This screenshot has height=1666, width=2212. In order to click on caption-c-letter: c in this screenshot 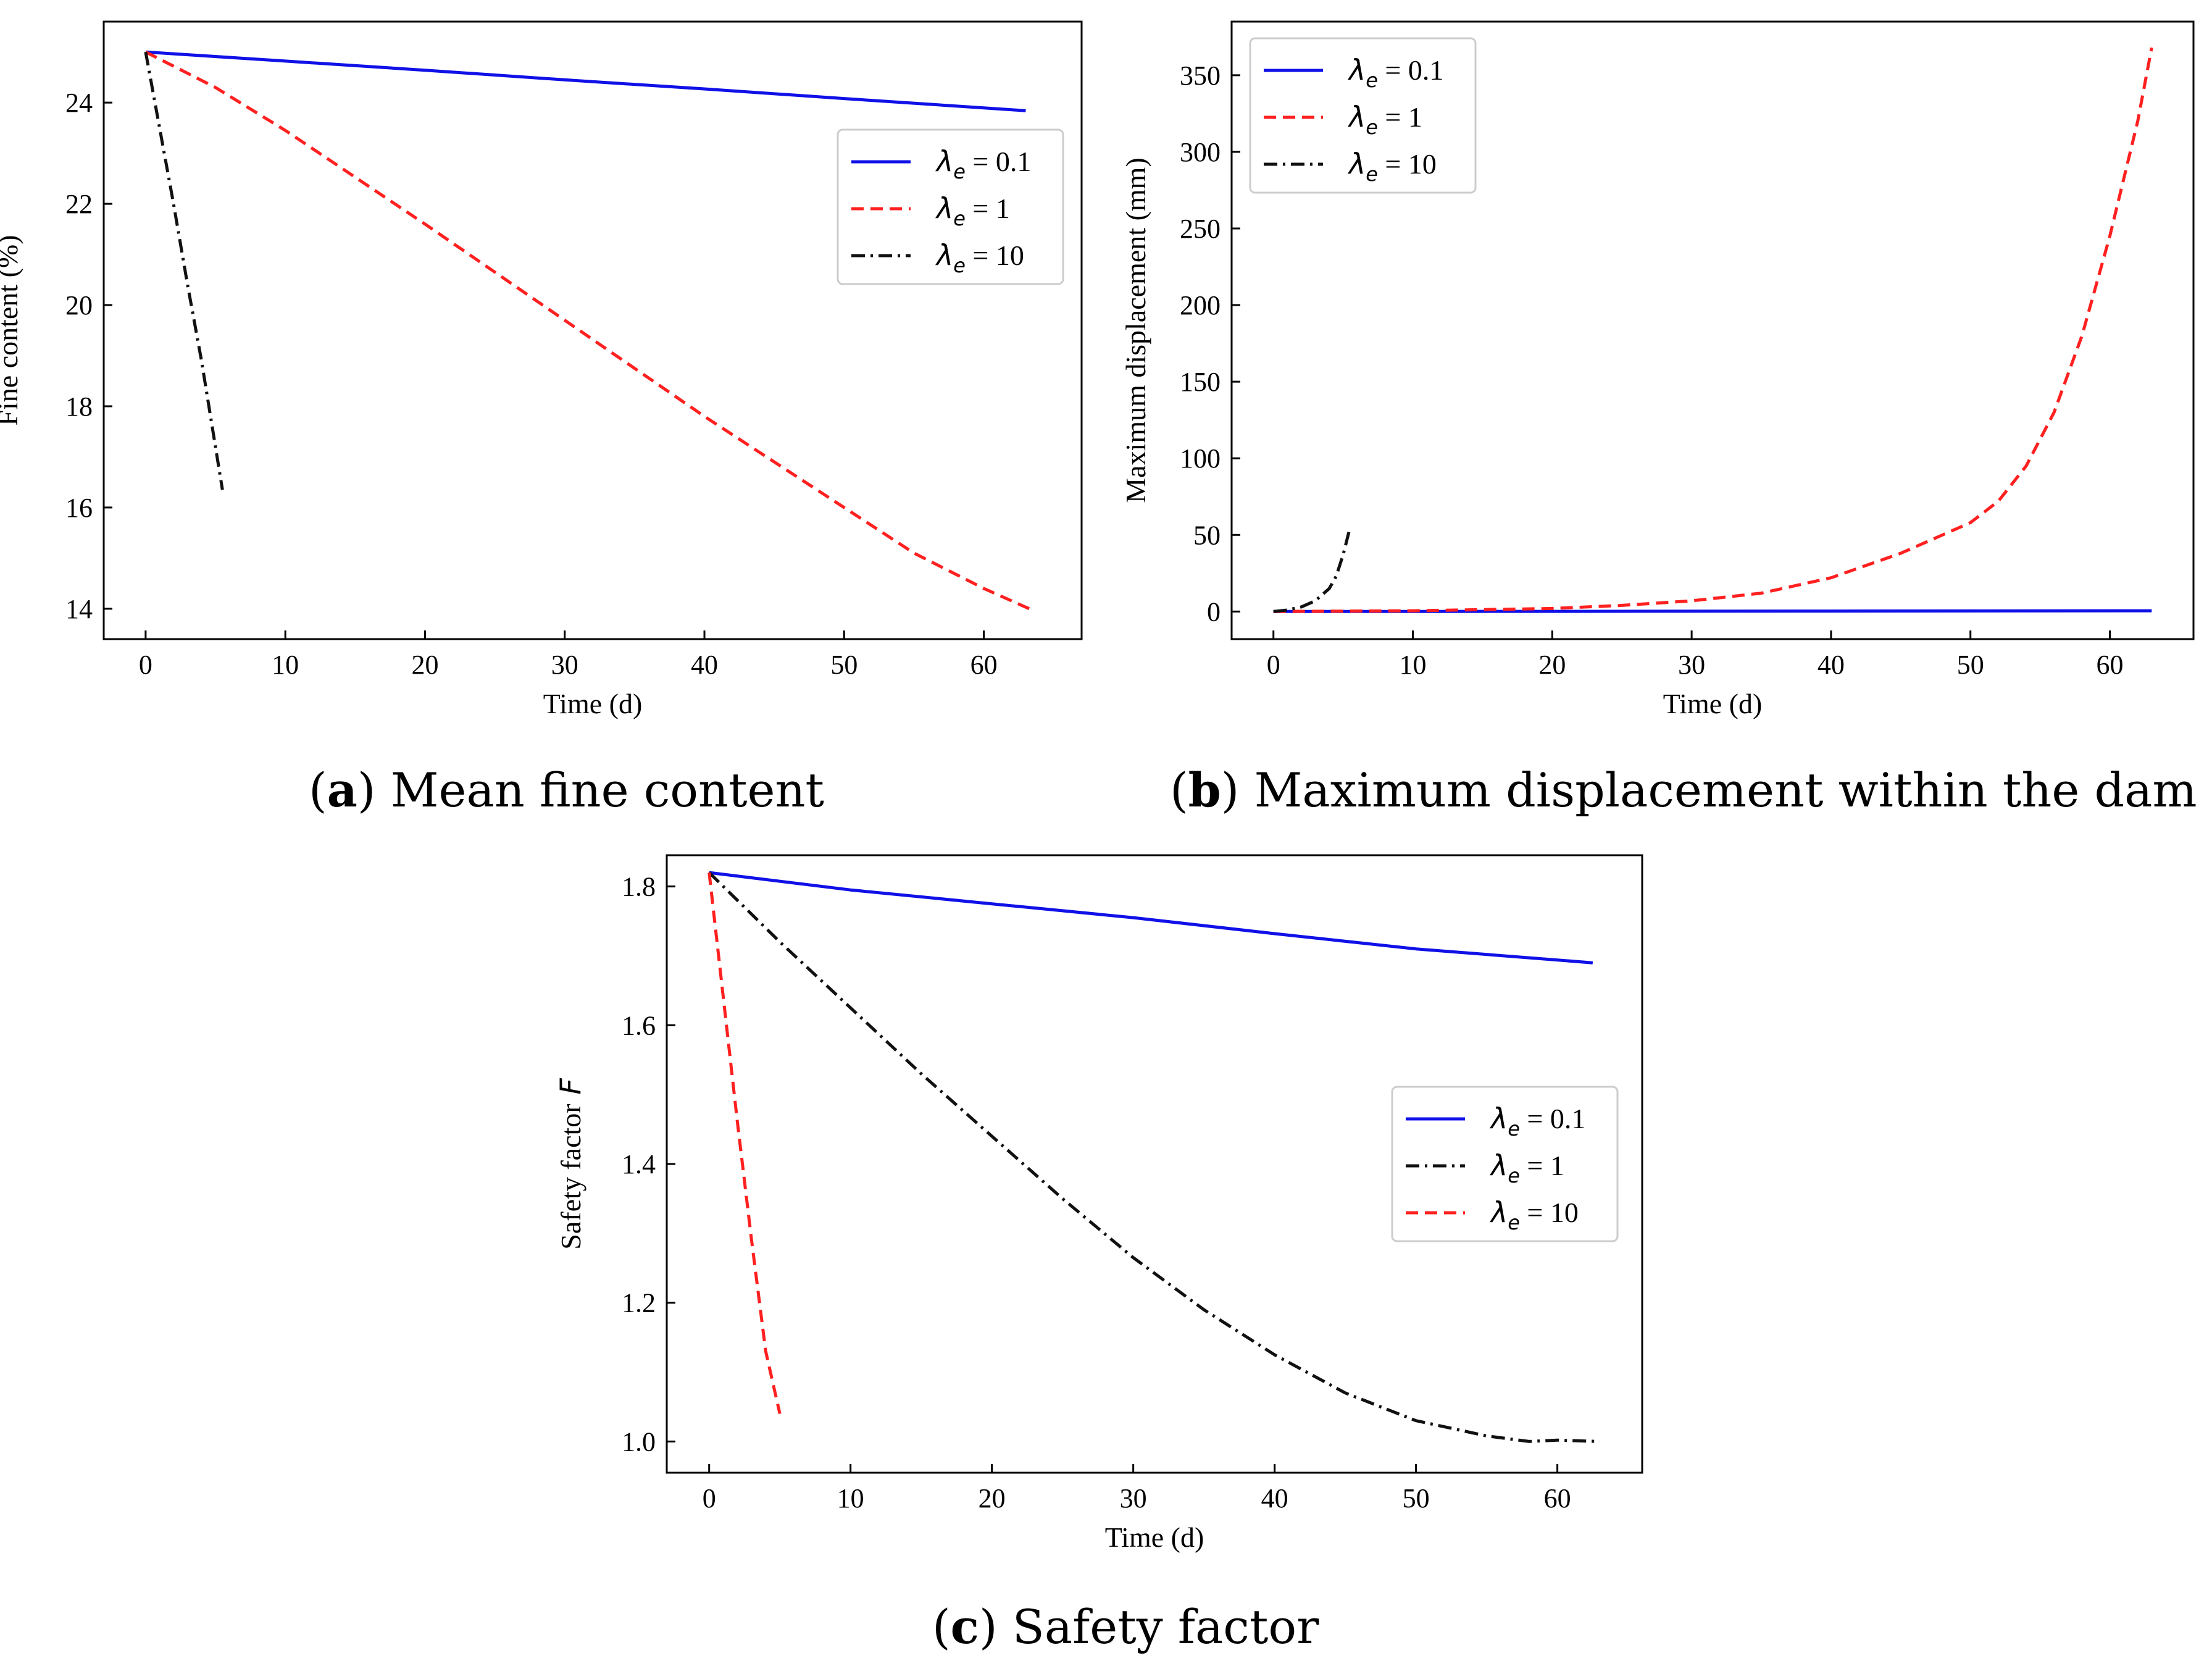, I will do `click(964, 1626)`.